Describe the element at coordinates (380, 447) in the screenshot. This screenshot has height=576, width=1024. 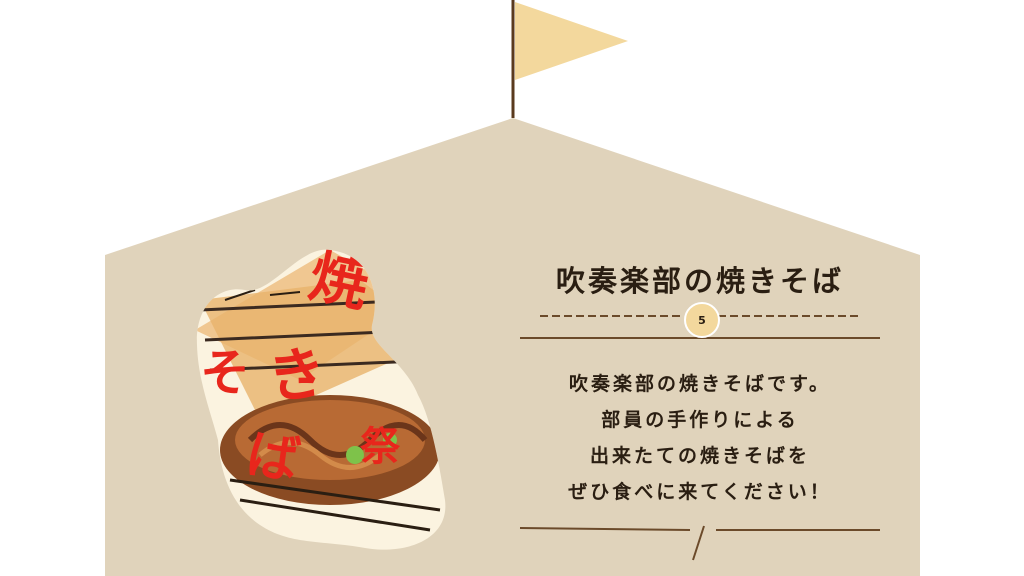
I see `svg-text: 祭` at that location.